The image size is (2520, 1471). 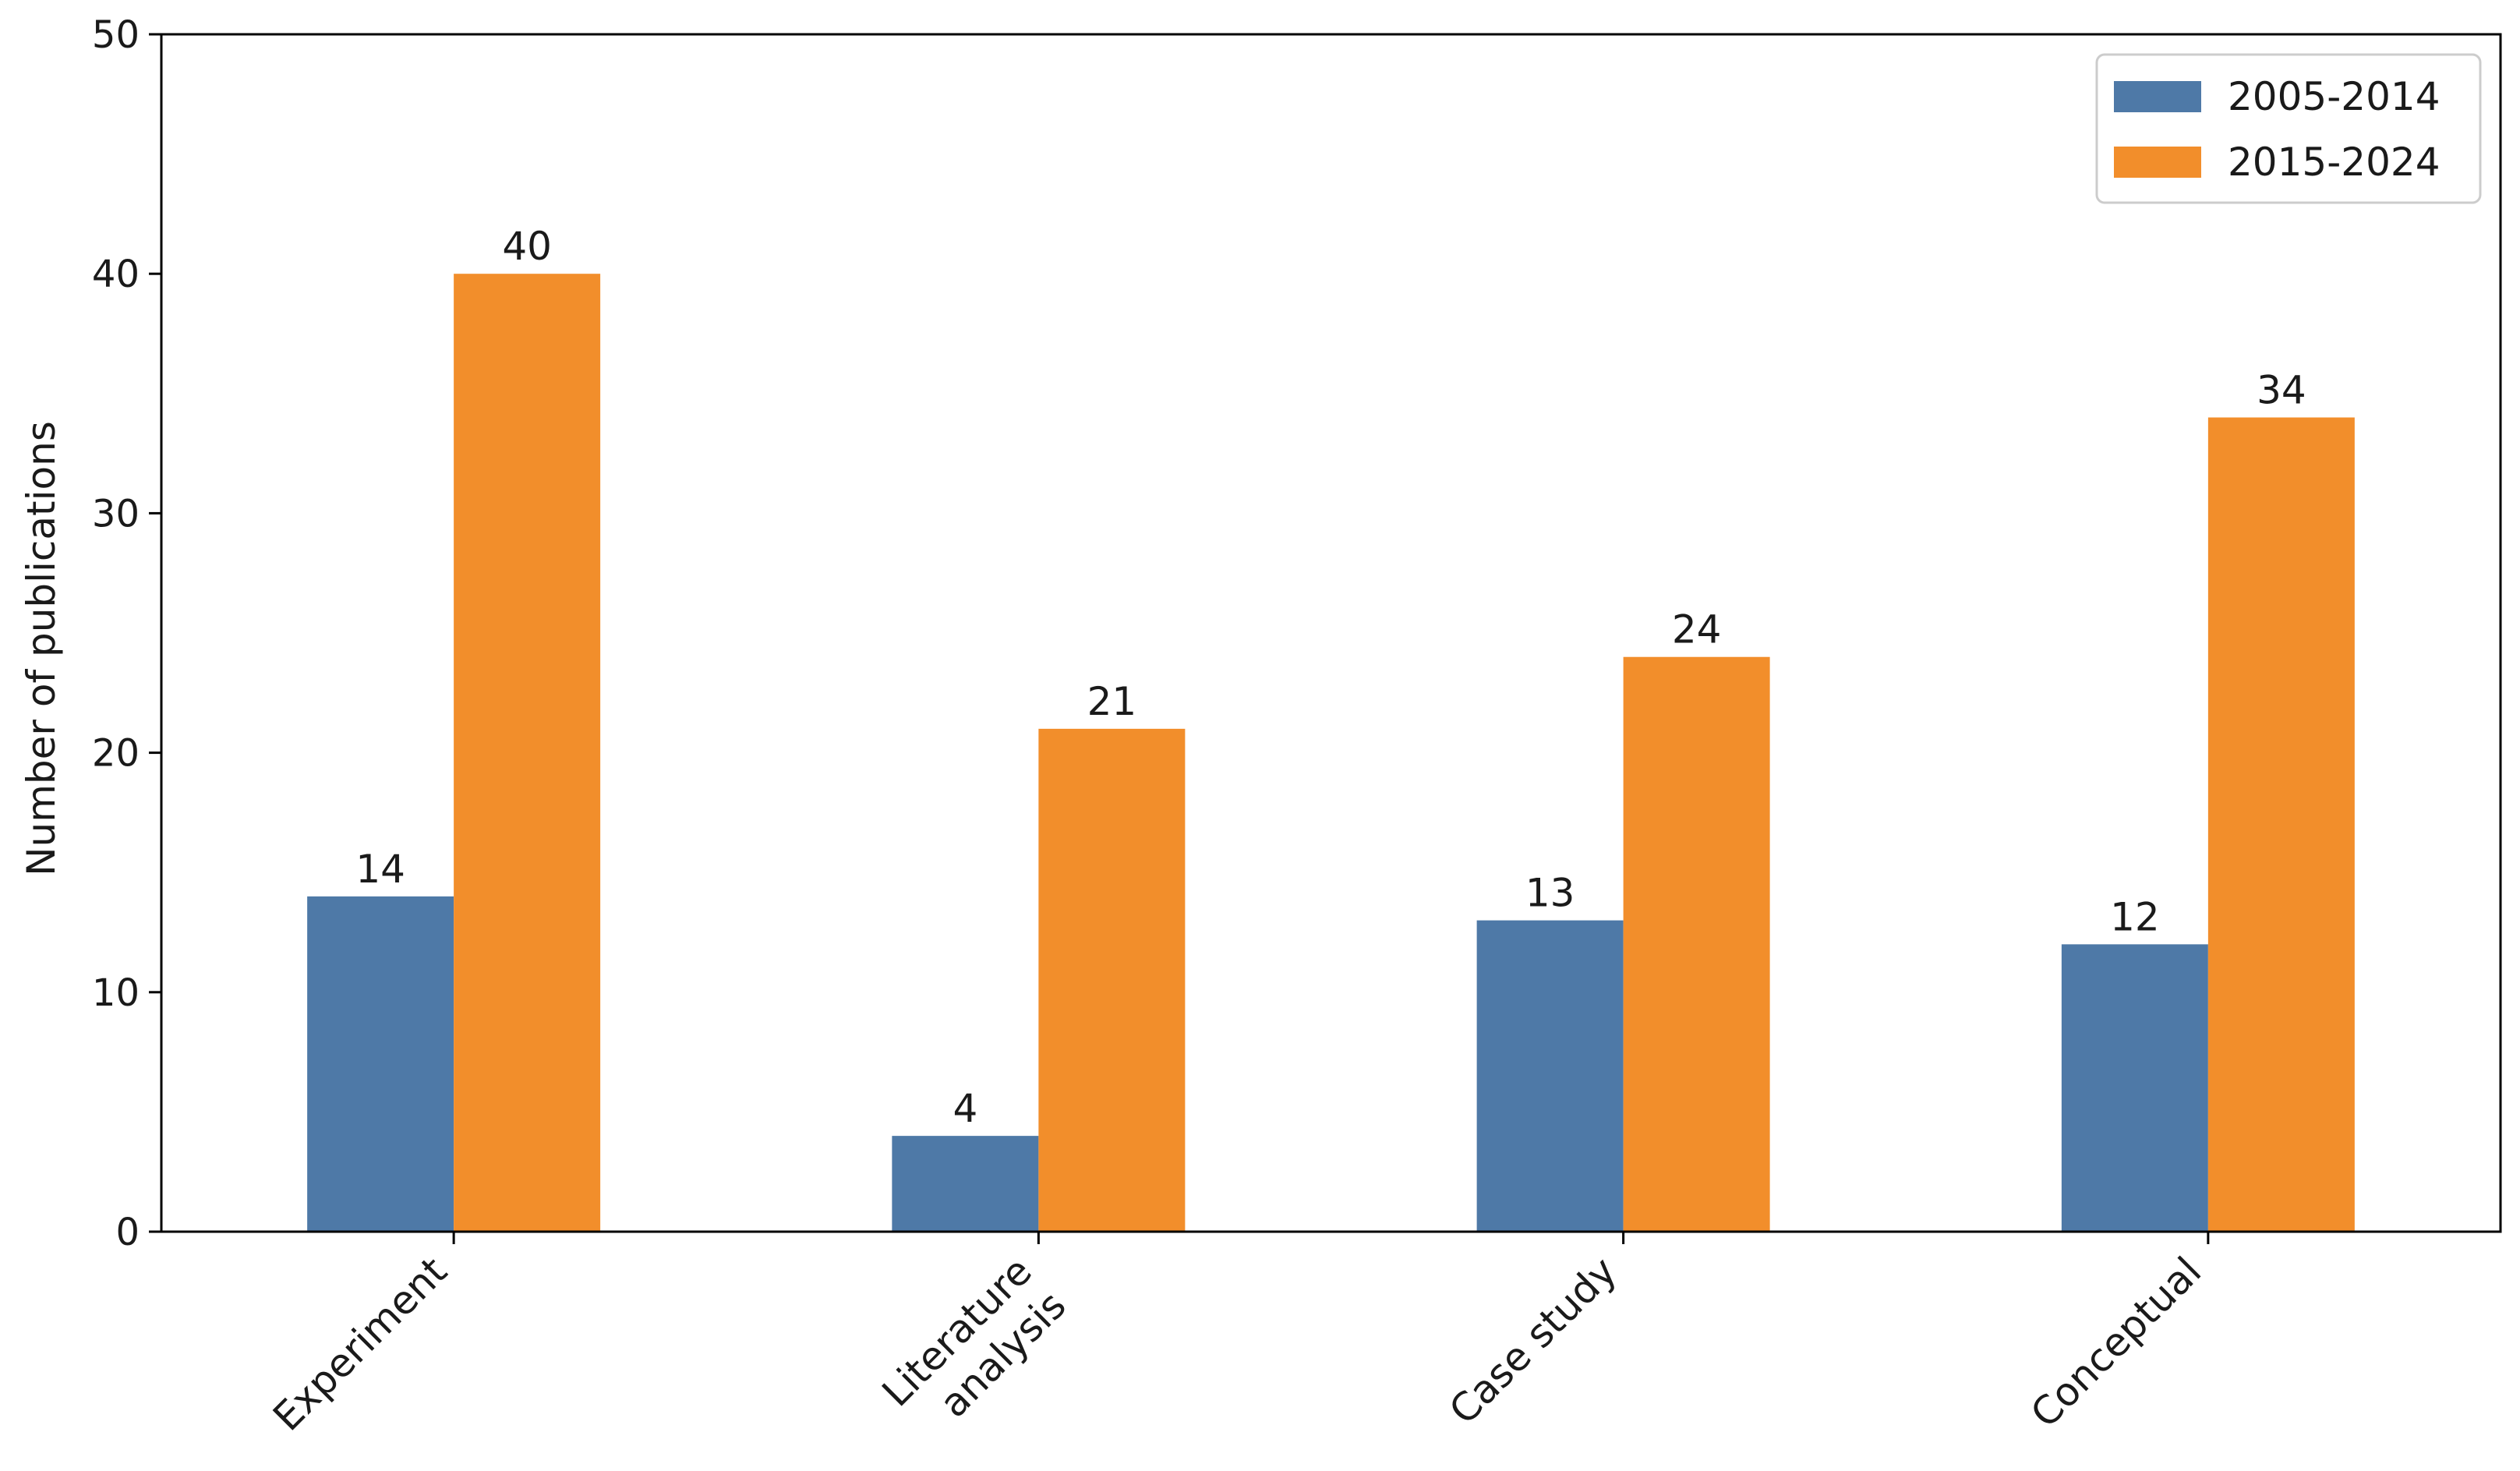 I want to click on legend: 2005-2014 2015-2024, so click(x=2289, y=128).